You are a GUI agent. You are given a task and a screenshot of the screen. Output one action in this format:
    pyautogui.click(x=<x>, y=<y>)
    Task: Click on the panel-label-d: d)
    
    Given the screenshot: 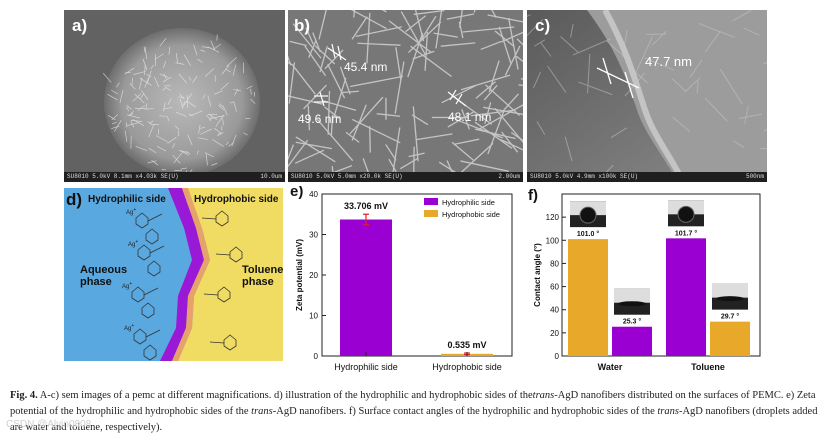 What is the action you would take?
    pyautogui.click(x=74, y=200)
    